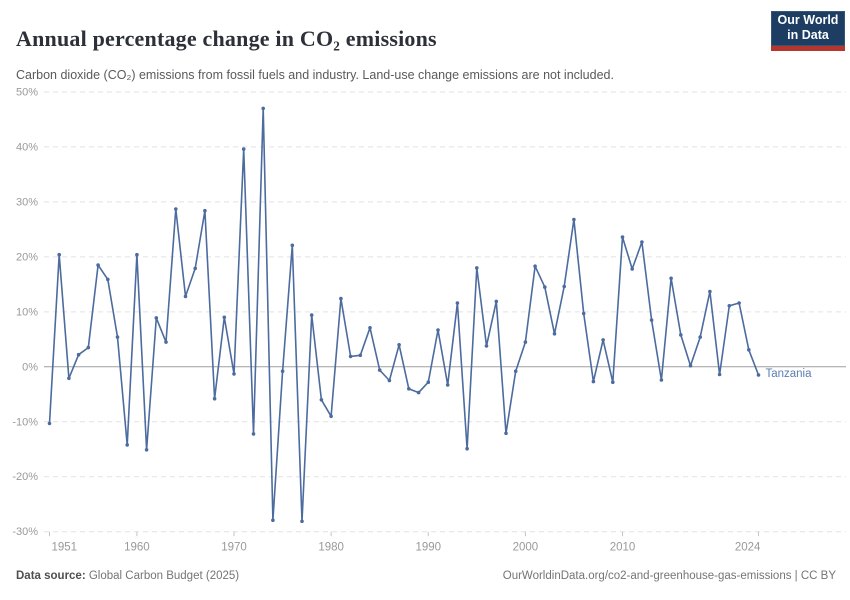 This screenshot has width=850, height=600. I want to click on data-source-value: Global Carbon Budget (2025), so click(162, 576).